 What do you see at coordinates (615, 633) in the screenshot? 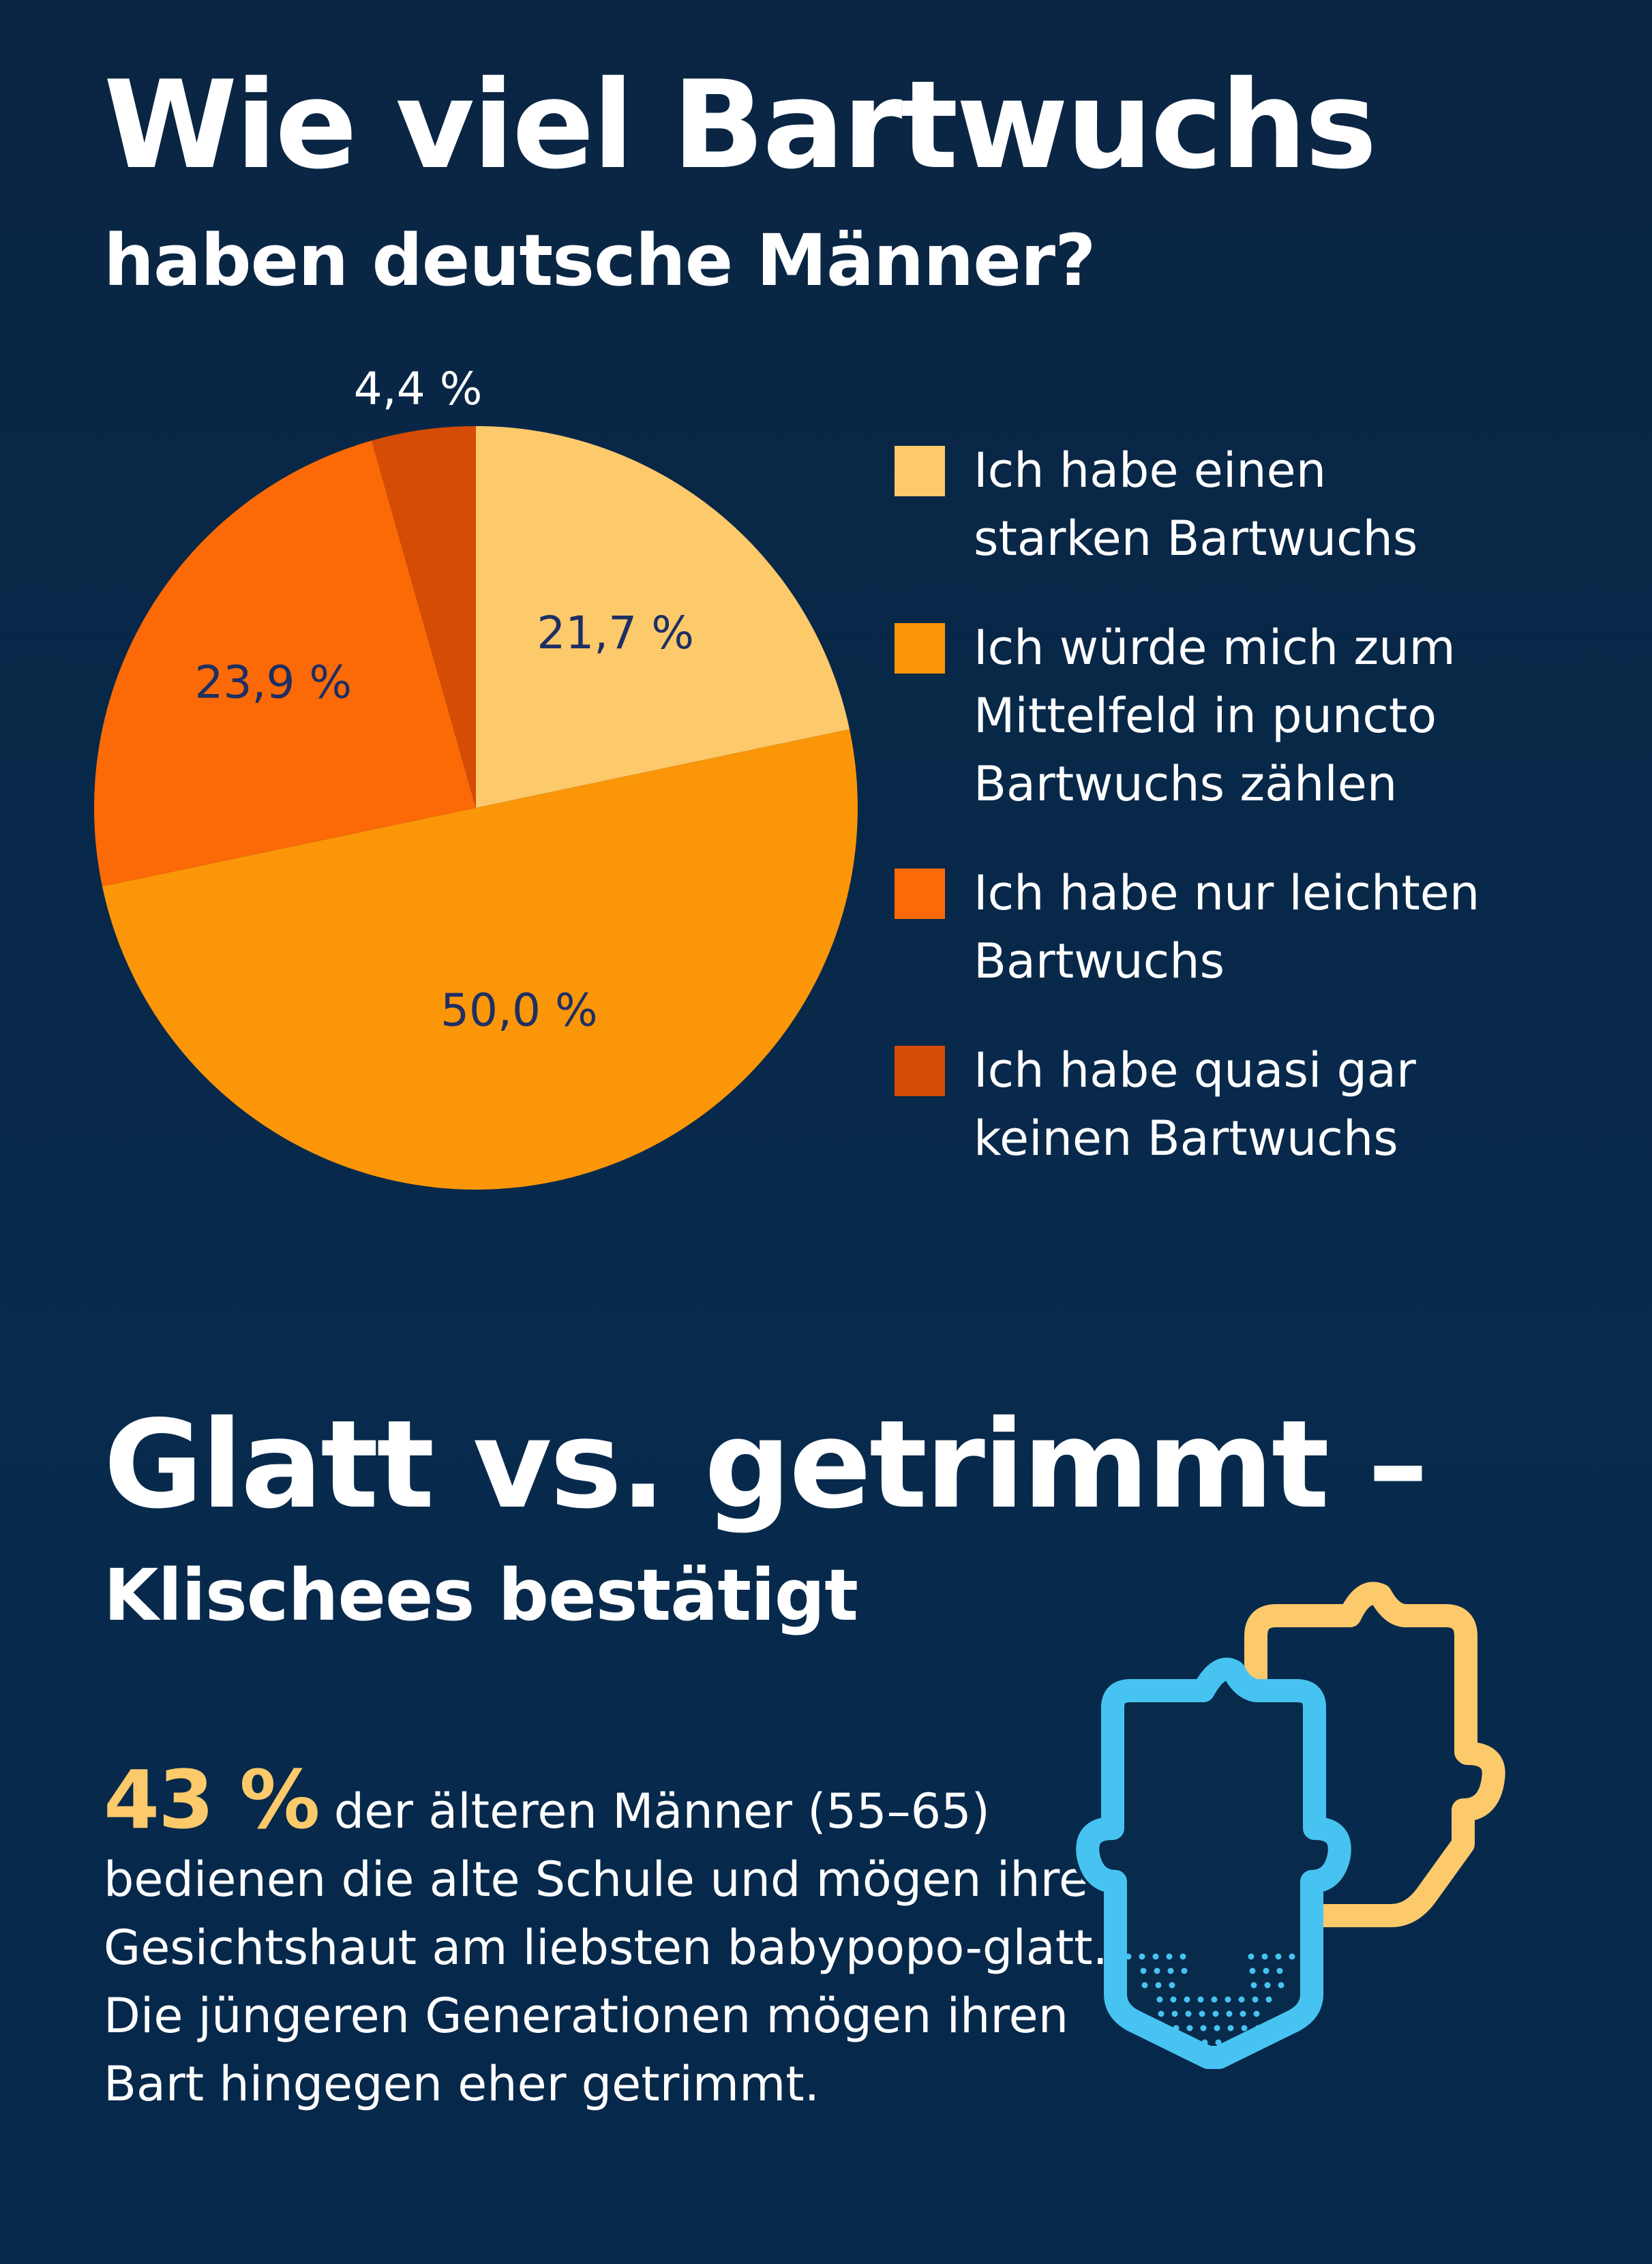
I see `pie-slice-label: 21,7 %` at bounding box center [615, 633].